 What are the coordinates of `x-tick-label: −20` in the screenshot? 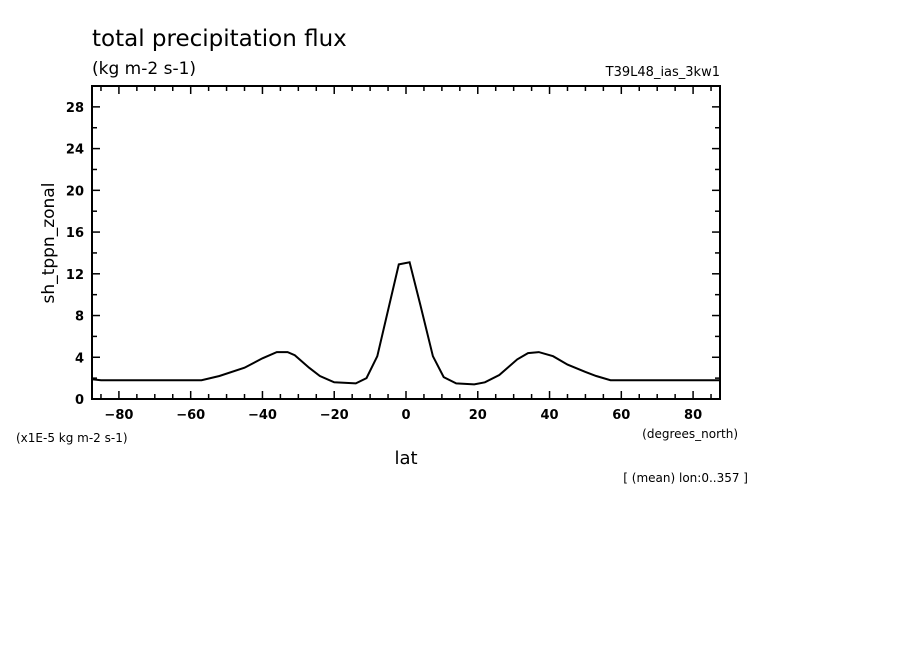 It's located at (334, 415).